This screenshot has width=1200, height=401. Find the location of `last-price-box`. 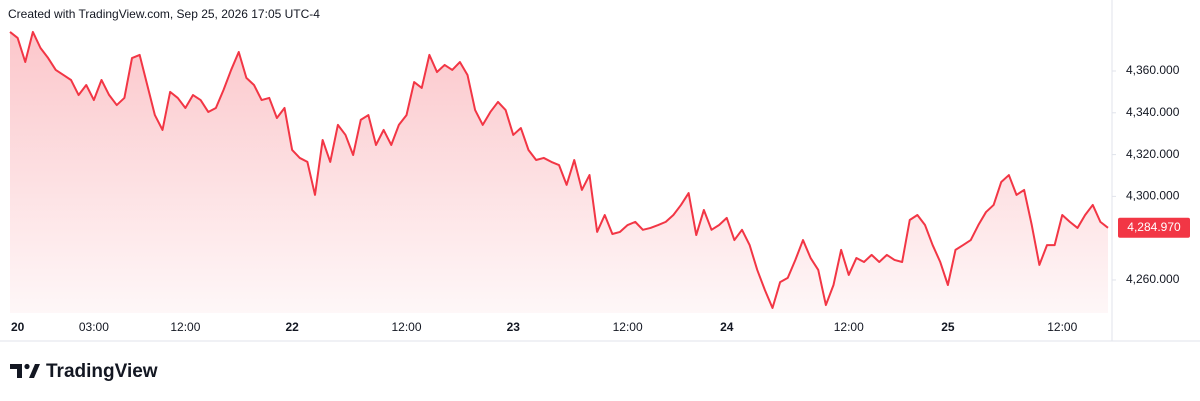

last-price-box is located at coordinates (1154, 227).